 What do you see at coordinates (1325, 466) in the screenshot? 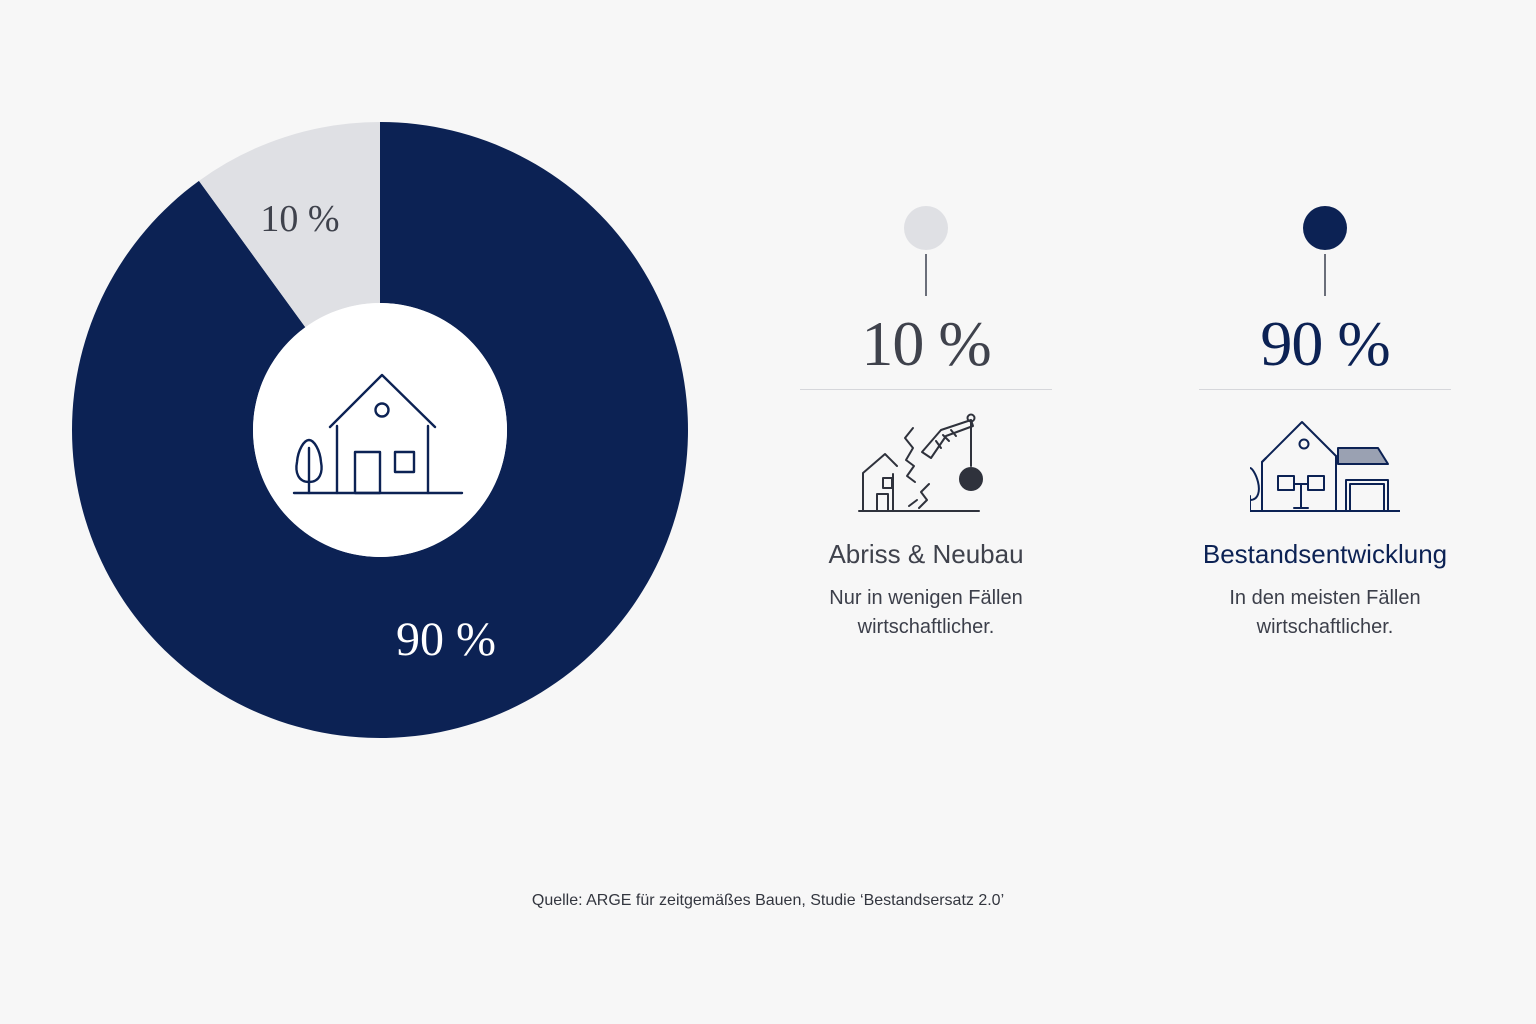
I see `house-extension-icon` at bounding box center [1325, 466].